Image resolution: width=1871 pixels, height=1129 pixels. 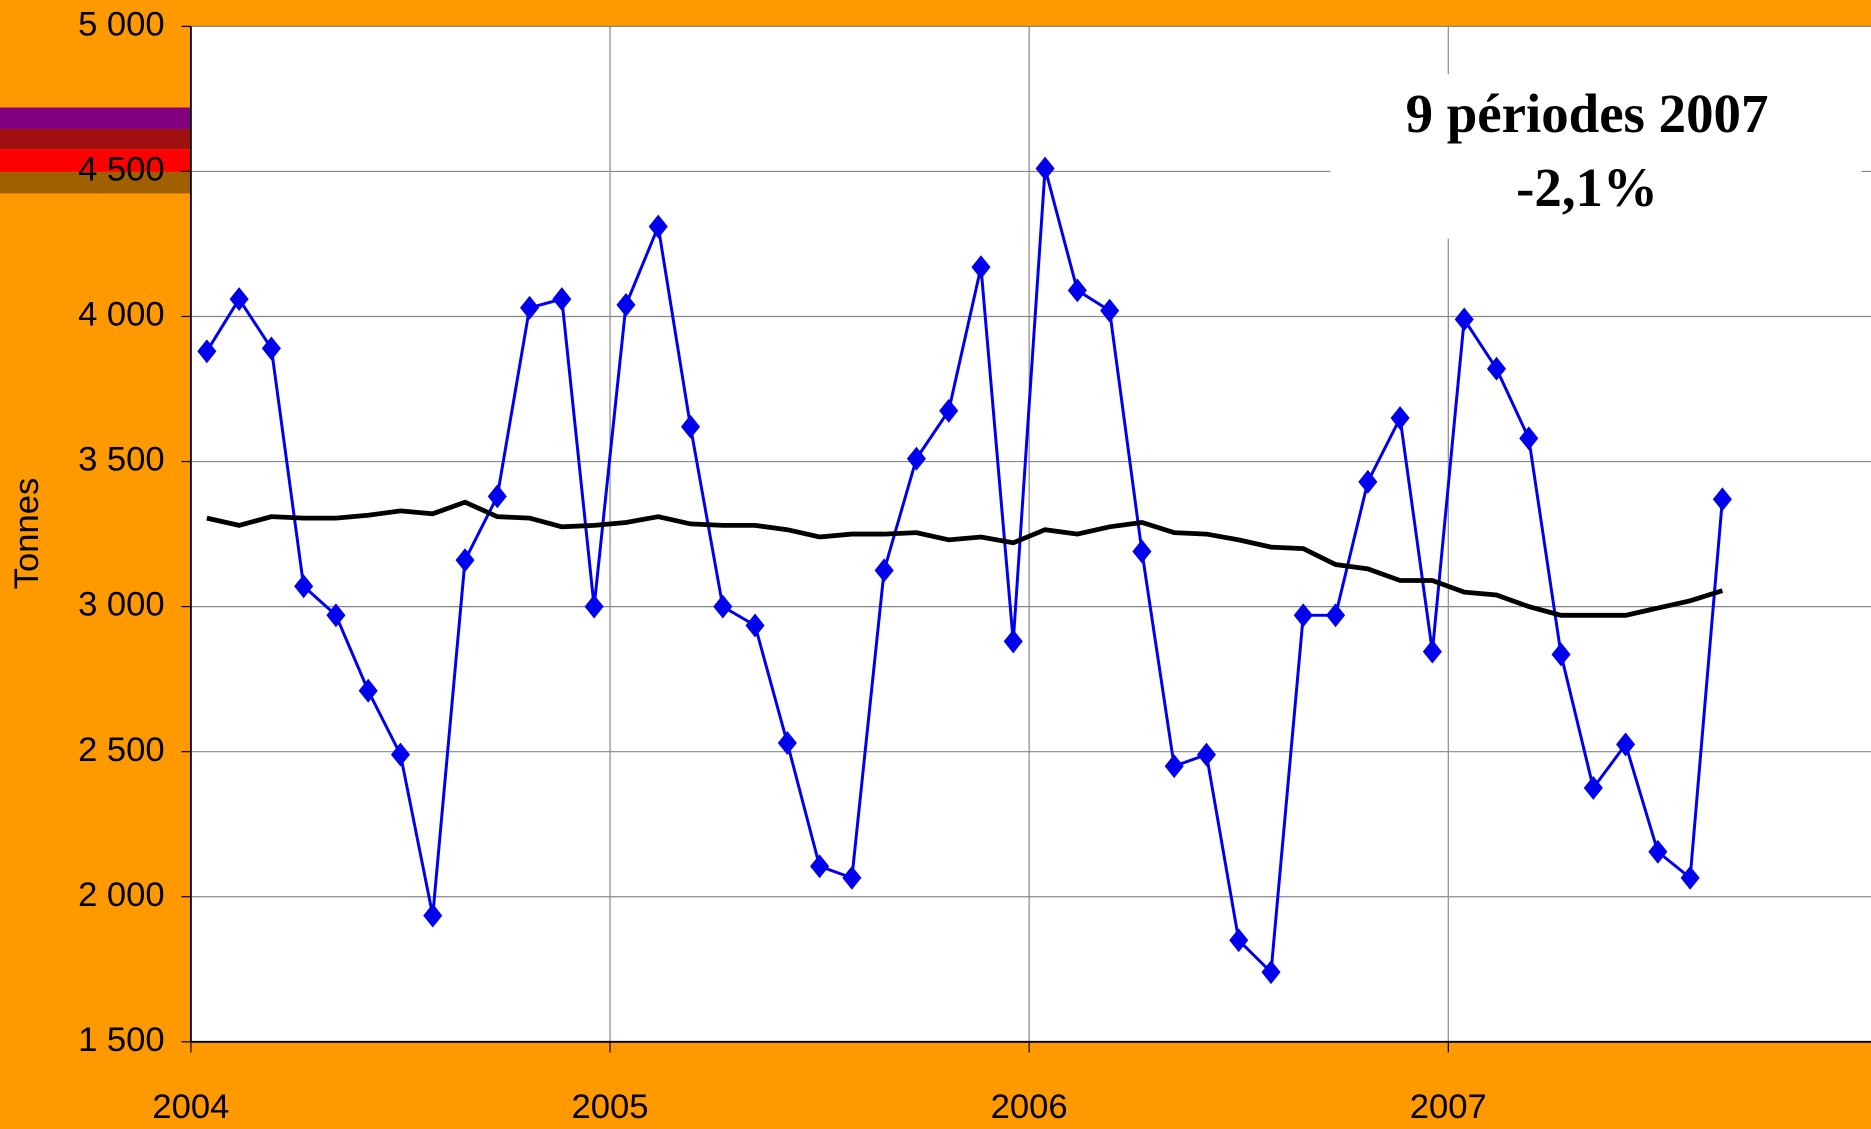 I want to click on y-axis-label: Tonnes, so click(x=27, y=534).